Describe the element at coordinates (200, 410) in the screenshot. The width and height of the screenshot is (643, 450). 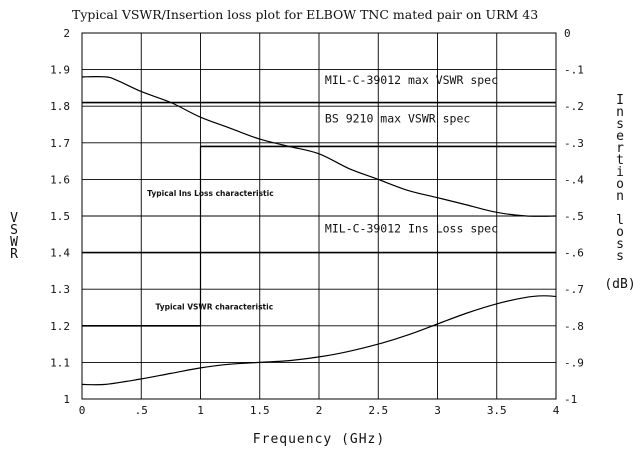
I see `x-tick-label: 1` at that location.